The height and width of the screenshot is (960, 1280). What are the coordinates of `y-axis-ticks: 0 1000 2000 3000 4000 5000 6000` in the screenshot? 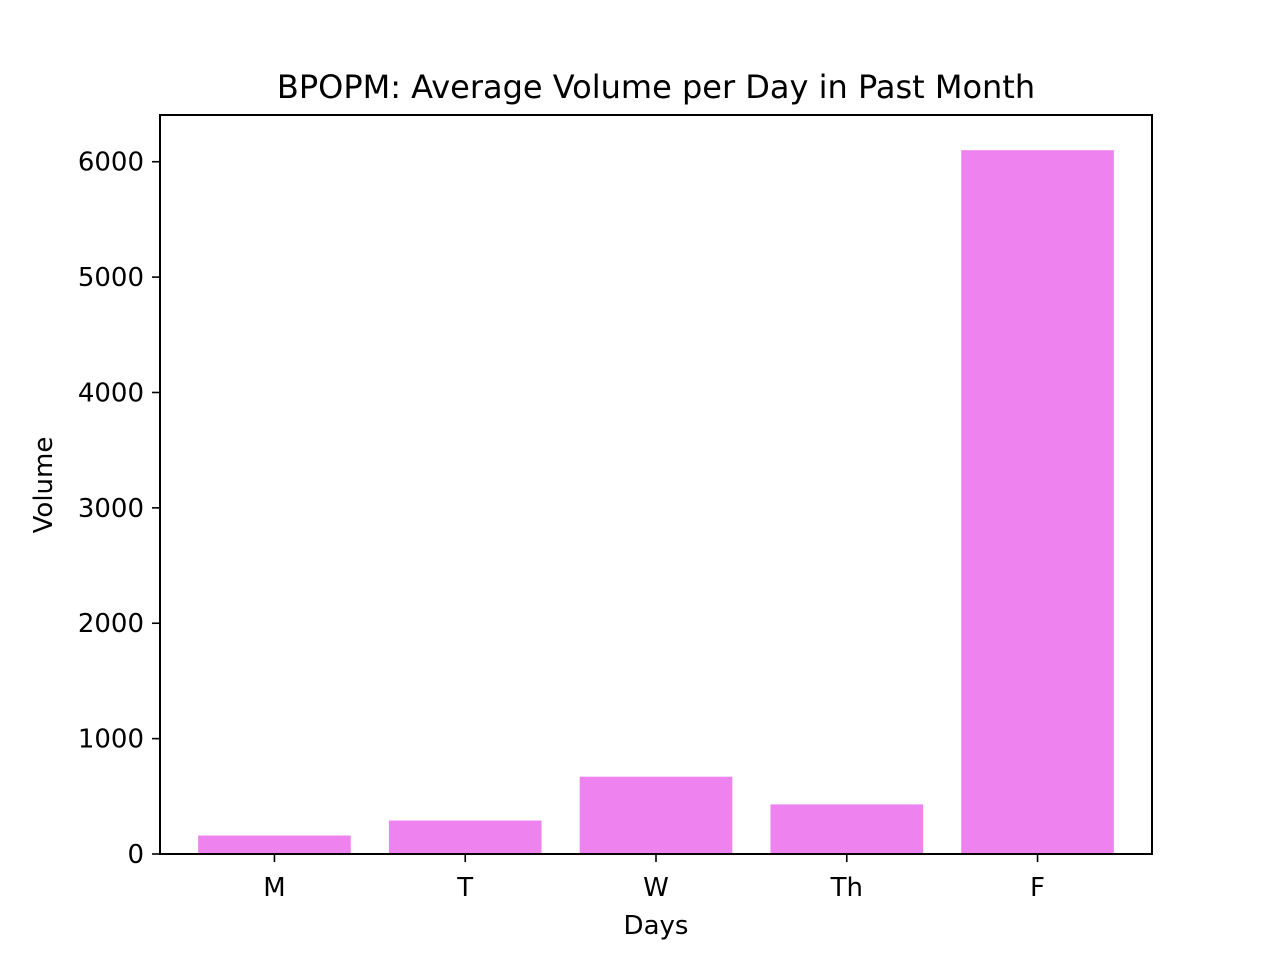 It's located at (119, 509).